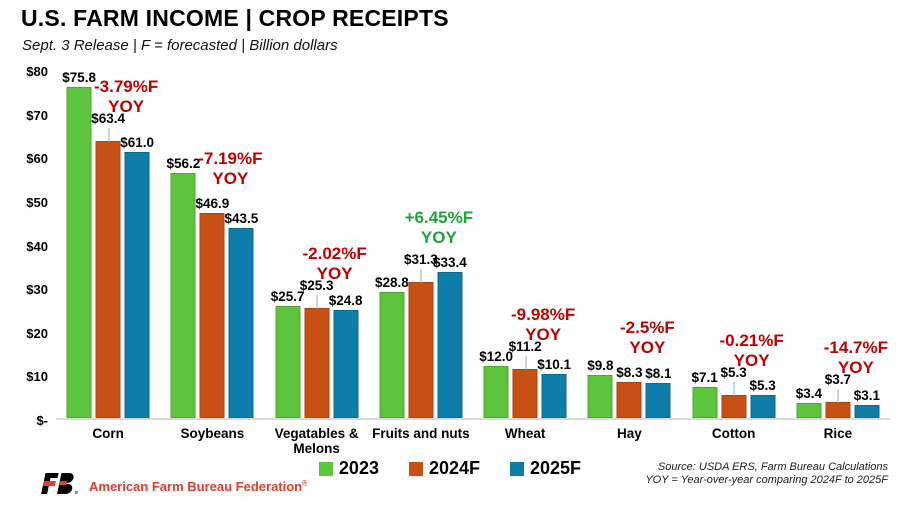 The width and height of the screenshot is (900, 506). What do you see at coordinates (42, 420) in the screenshot?
I see `y-tick: $-` at bounding box center [42, 420].